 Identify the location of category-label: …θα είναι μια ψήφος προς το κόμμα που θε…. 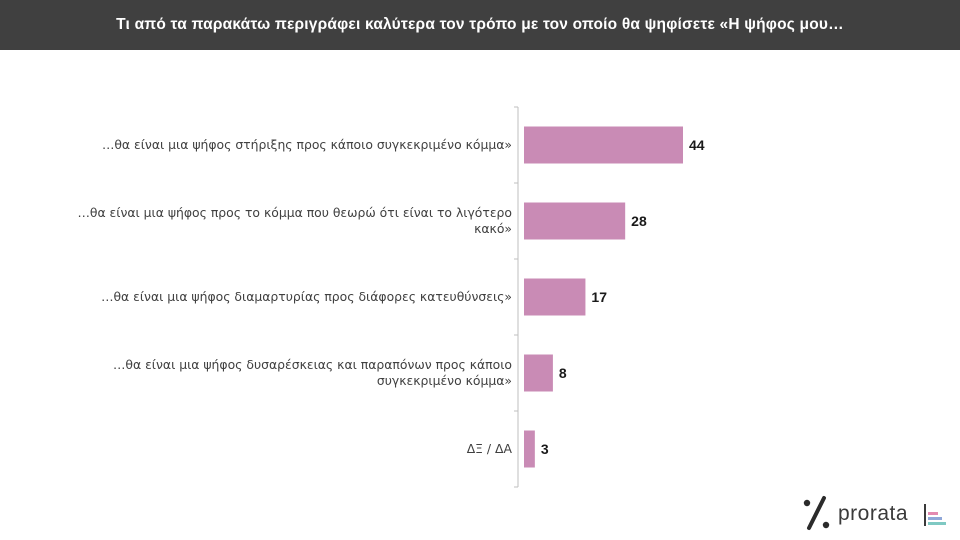
(294, 220).